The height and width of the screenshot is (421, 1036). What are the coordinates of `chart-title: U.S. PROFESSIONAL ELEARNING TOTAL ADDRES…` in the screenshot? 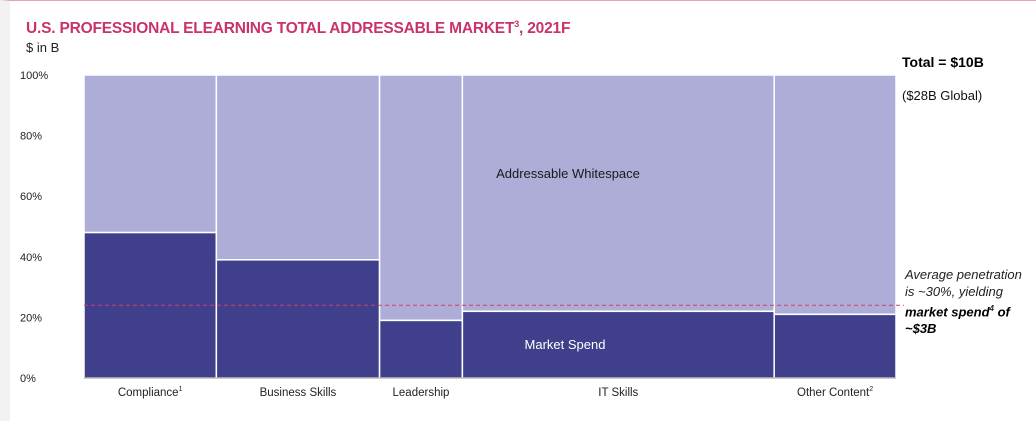 It's located at (298, 28).